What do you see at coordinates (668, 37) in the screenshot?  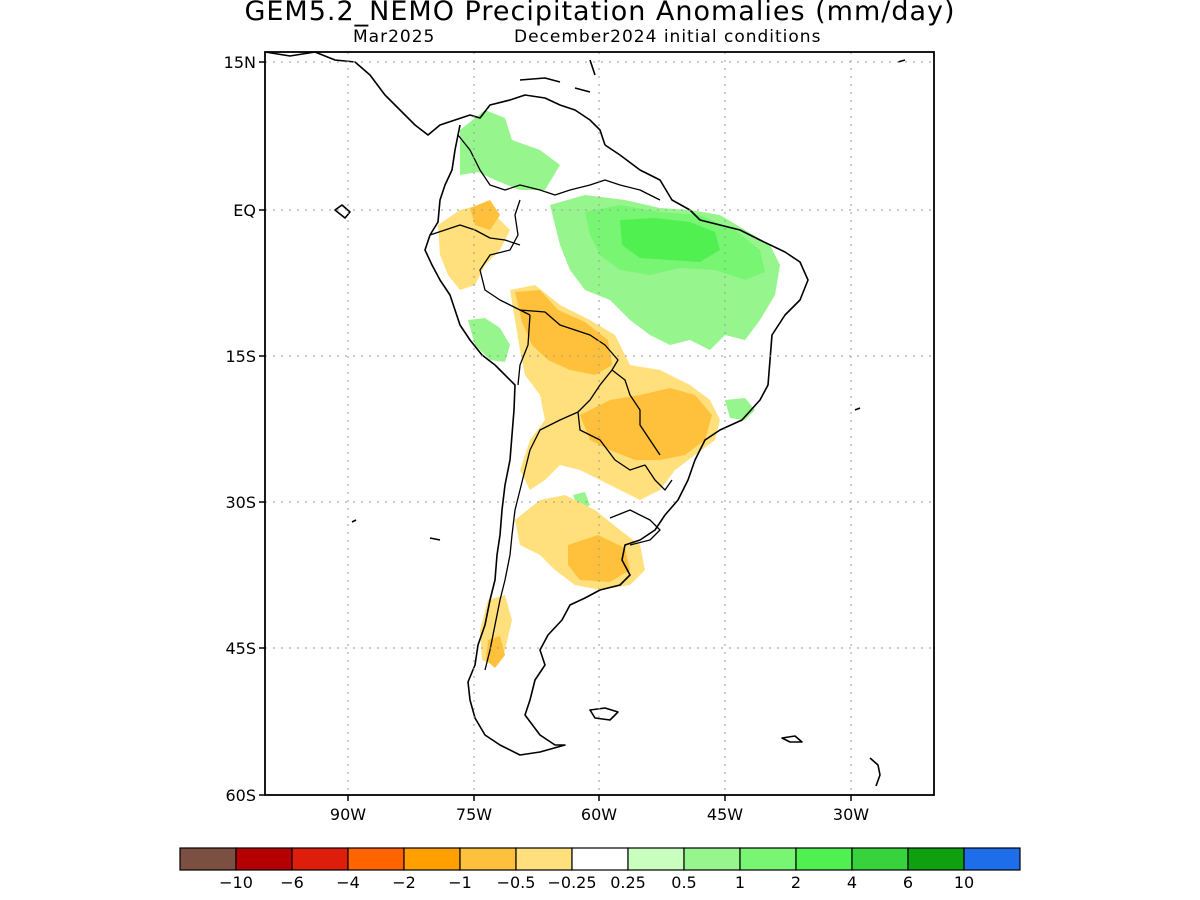 I see `initial-conditions: December2024 initial conditions` at bounding box center [668, 37].